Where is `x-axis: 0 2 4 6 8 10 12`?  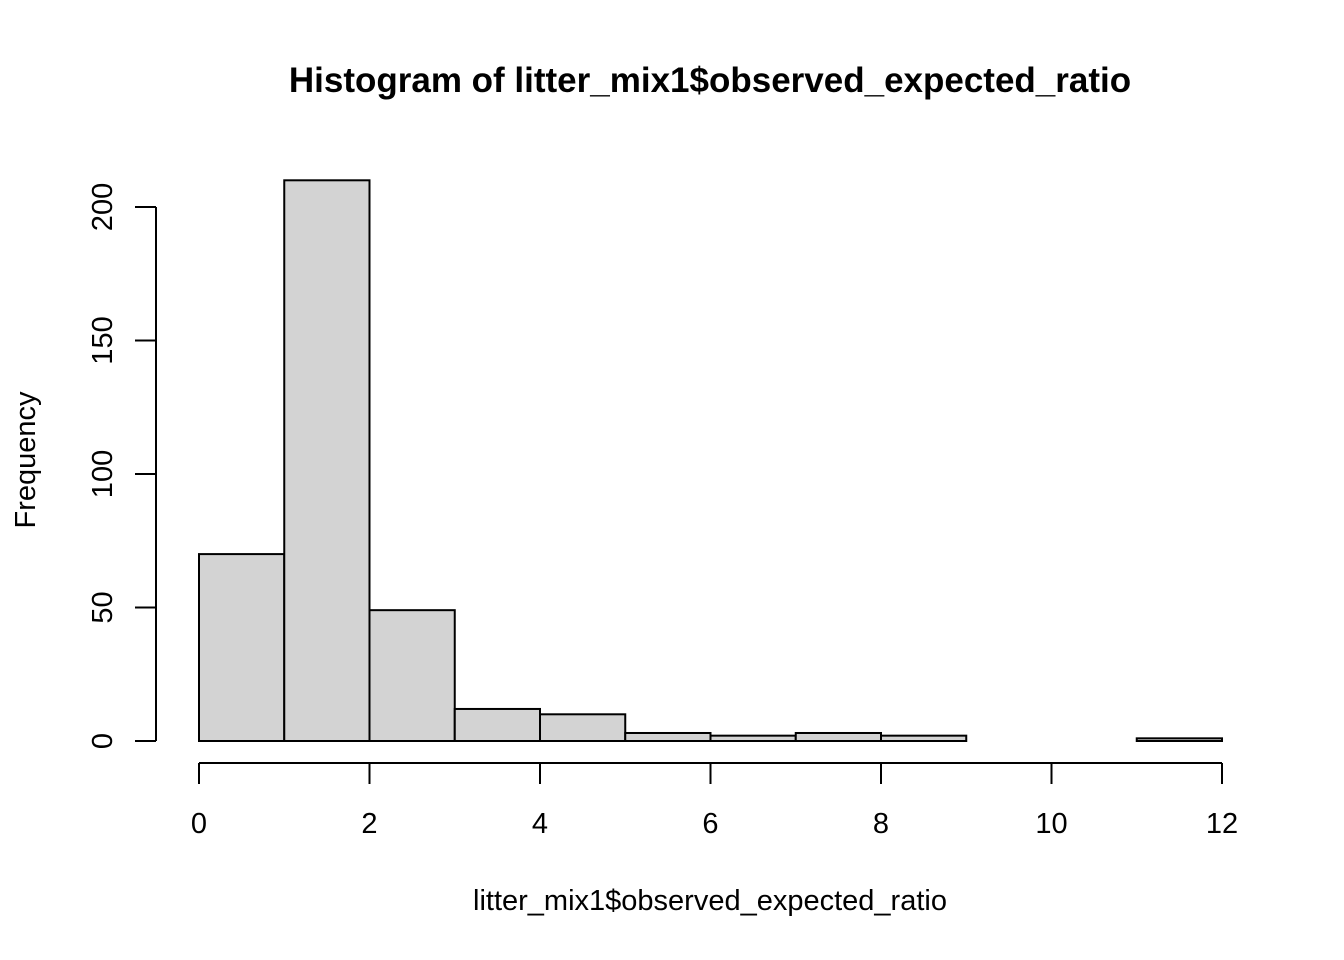
x-axis: 0 2 4 6 8 10 12 is located at coordinates (714, 801).